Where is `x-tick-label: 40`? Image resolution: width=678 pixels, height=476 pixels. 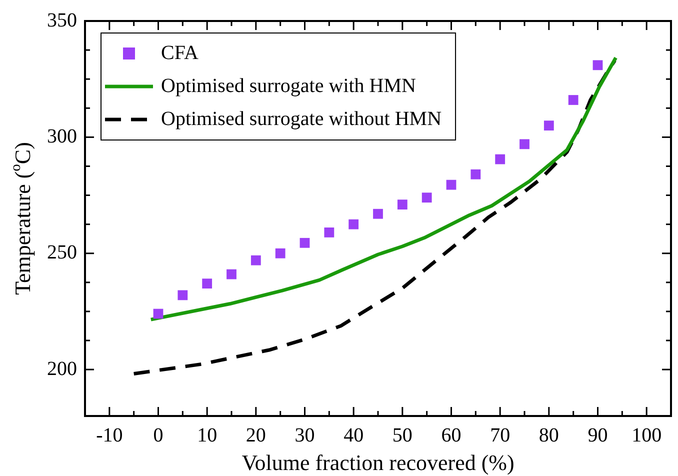 x-tick-label: 40 is located at coordinates (354, 435).